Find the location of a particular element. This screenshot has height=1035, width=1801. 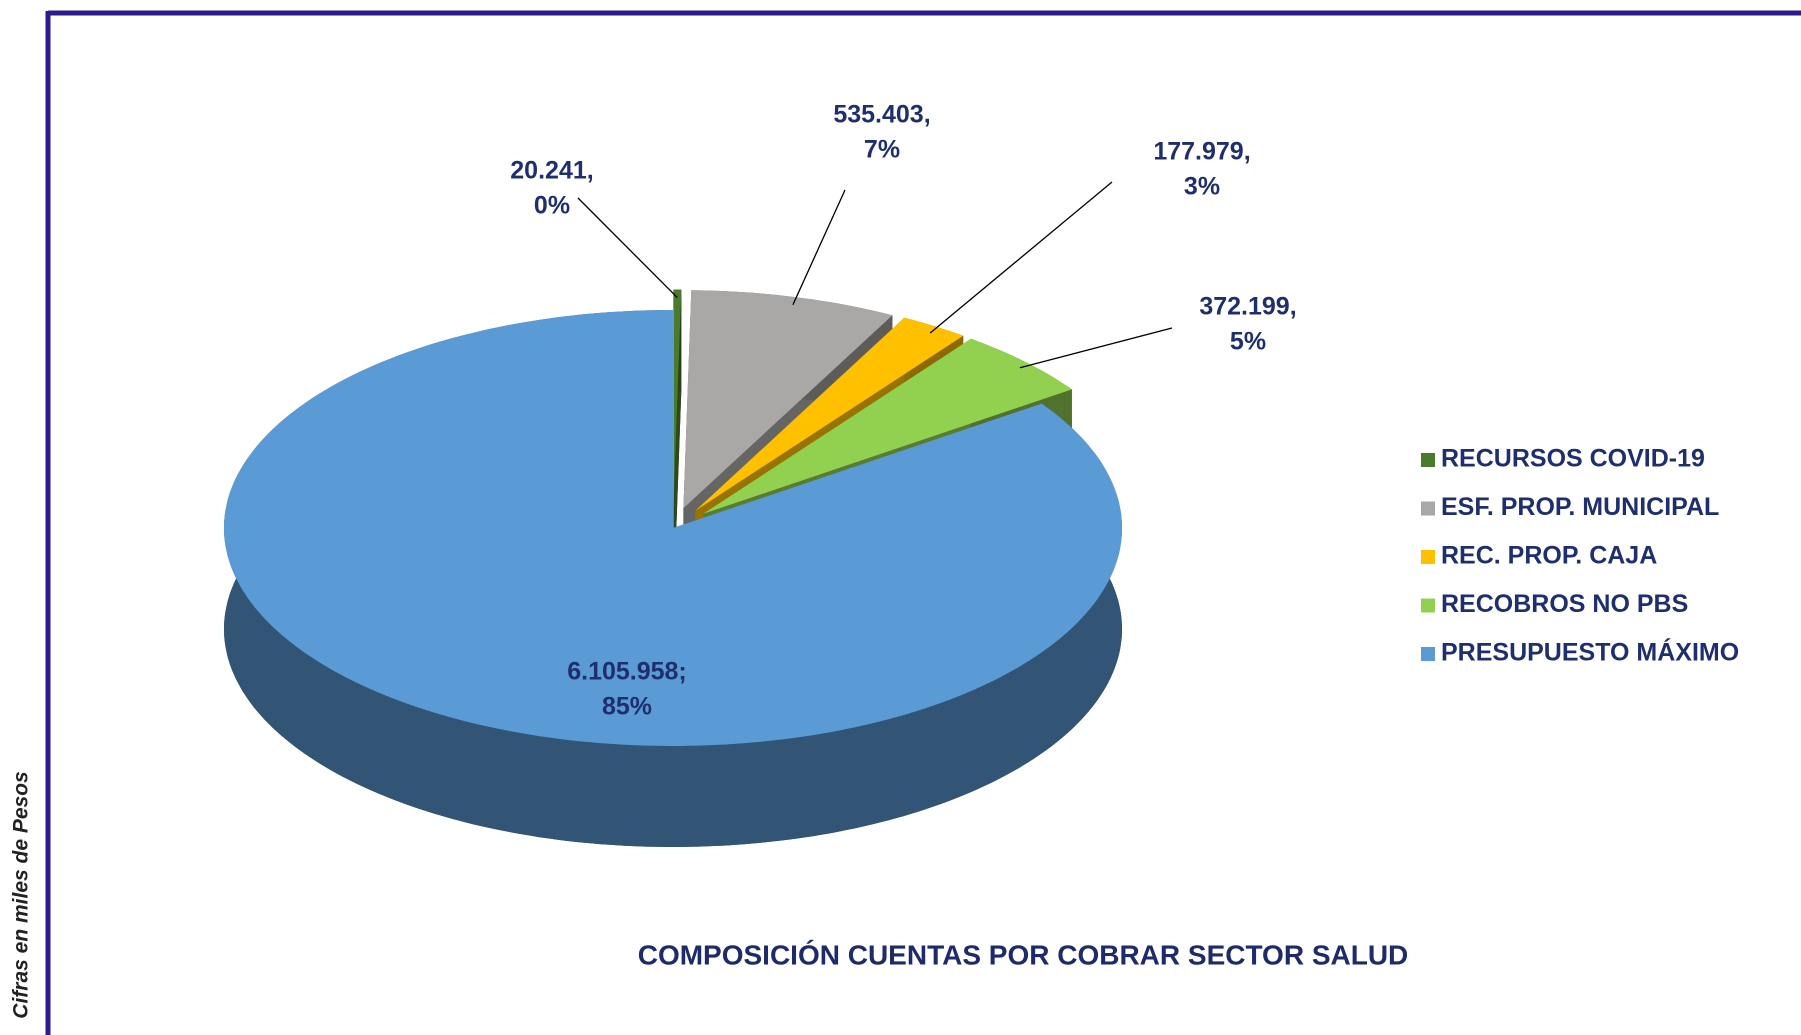

legend-label: RECOBROS NO PBS is located at coordinates (1564, 604).